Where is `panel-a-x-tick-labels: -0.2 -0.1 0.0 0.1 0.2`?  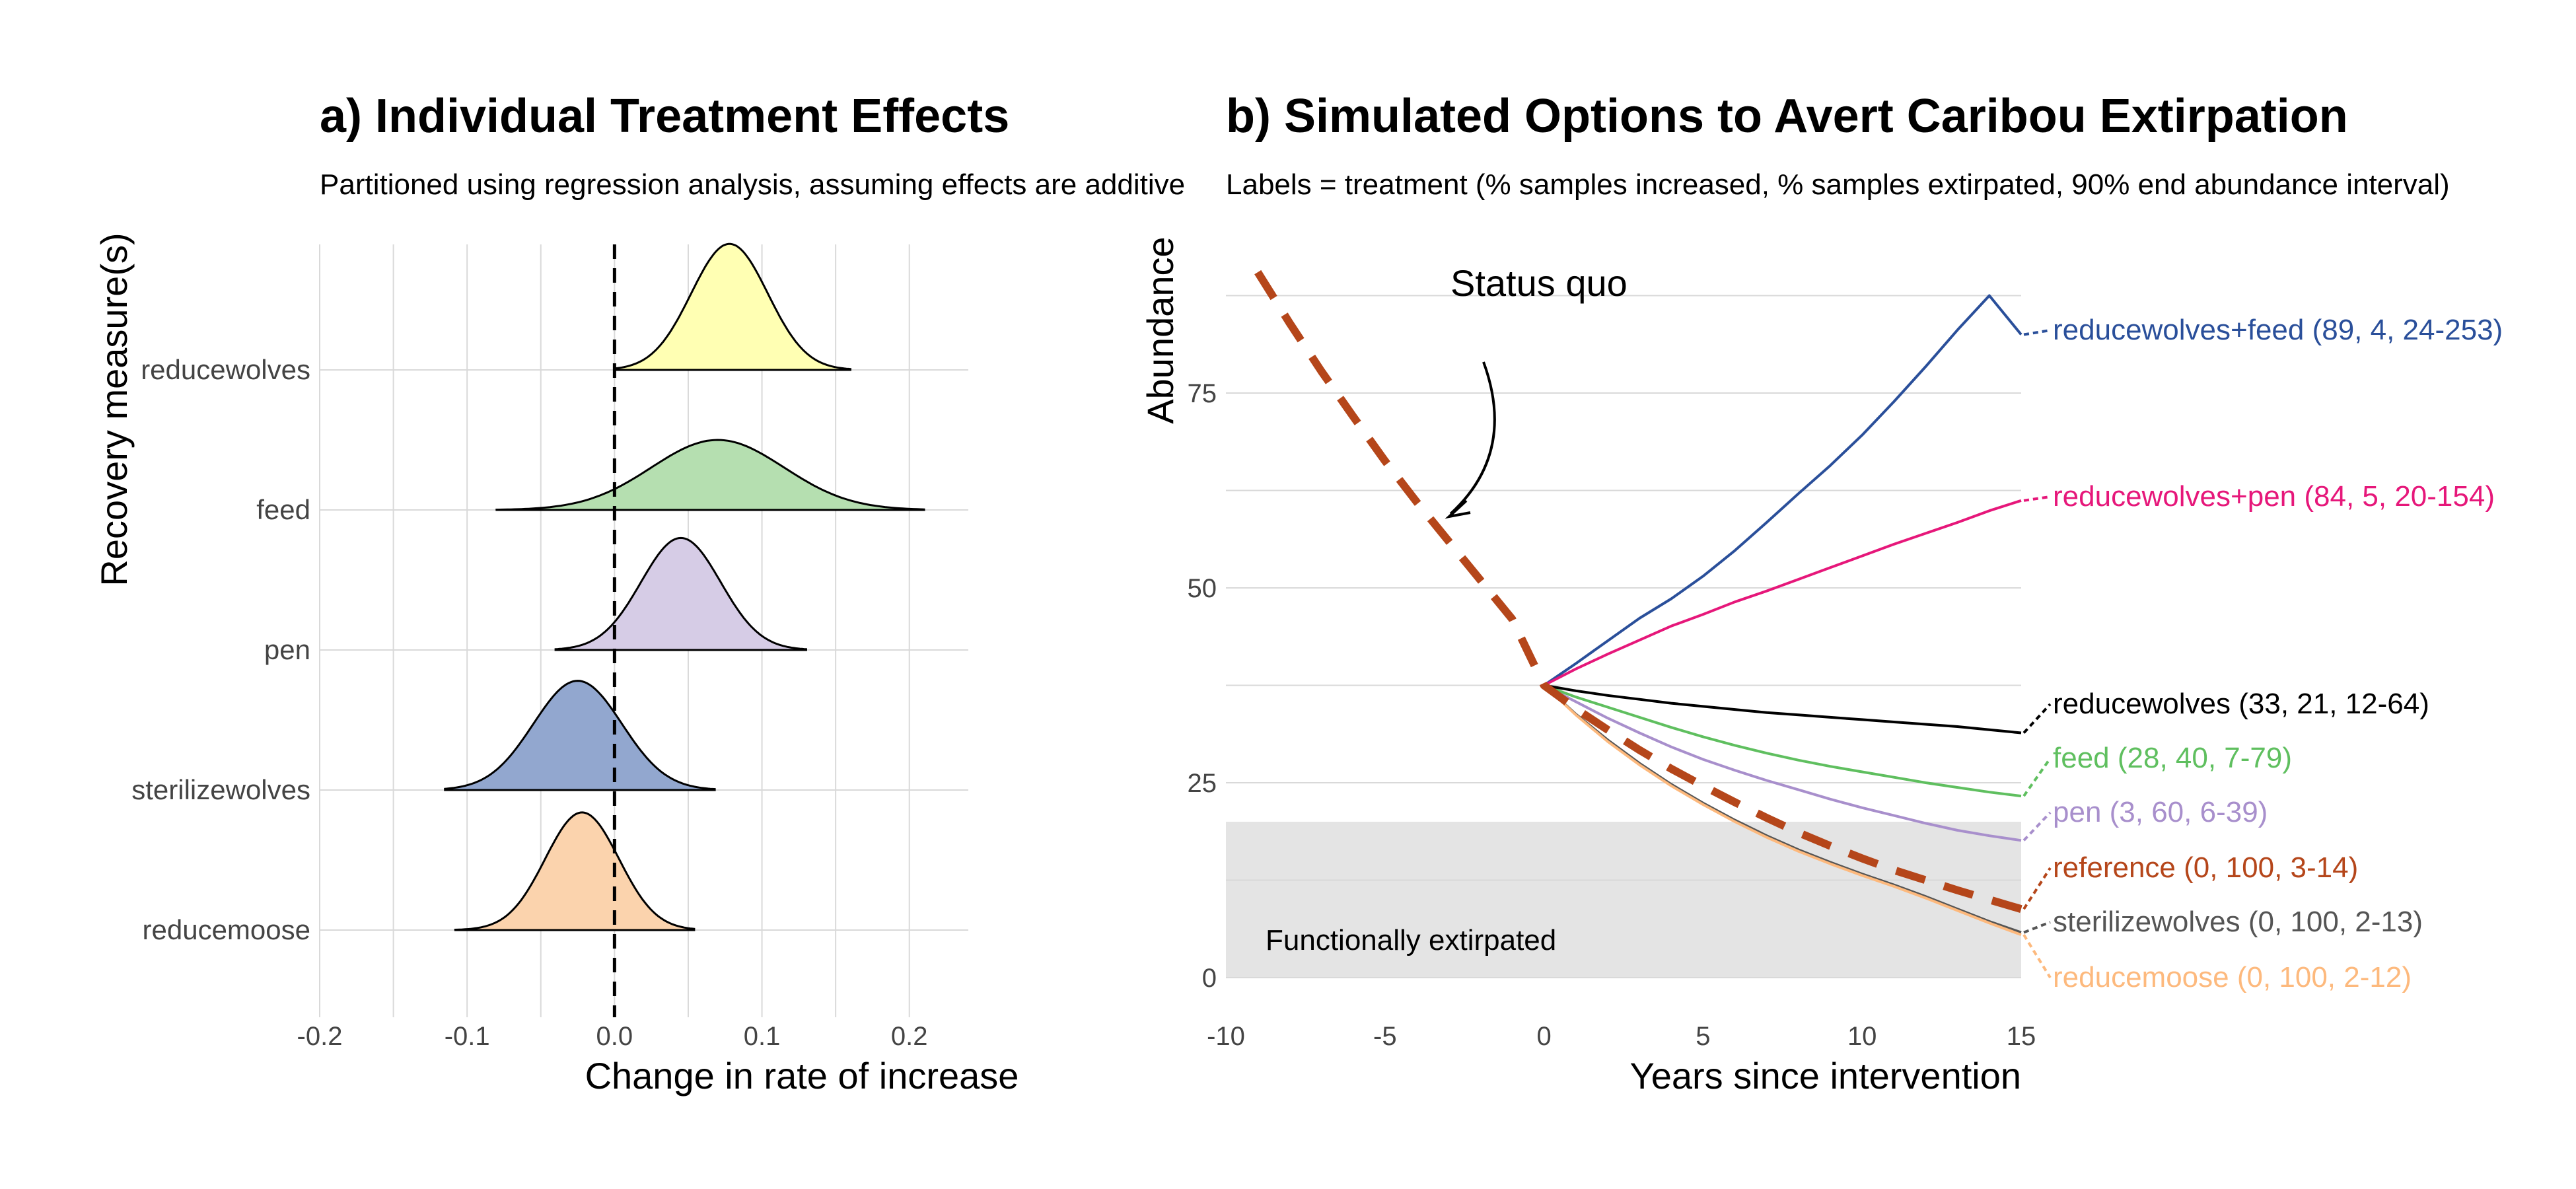
panel-a-x-tick-labels: -0.2 -0.1 0.0 0.1 0.2 is located at coordinates (612, 1036).